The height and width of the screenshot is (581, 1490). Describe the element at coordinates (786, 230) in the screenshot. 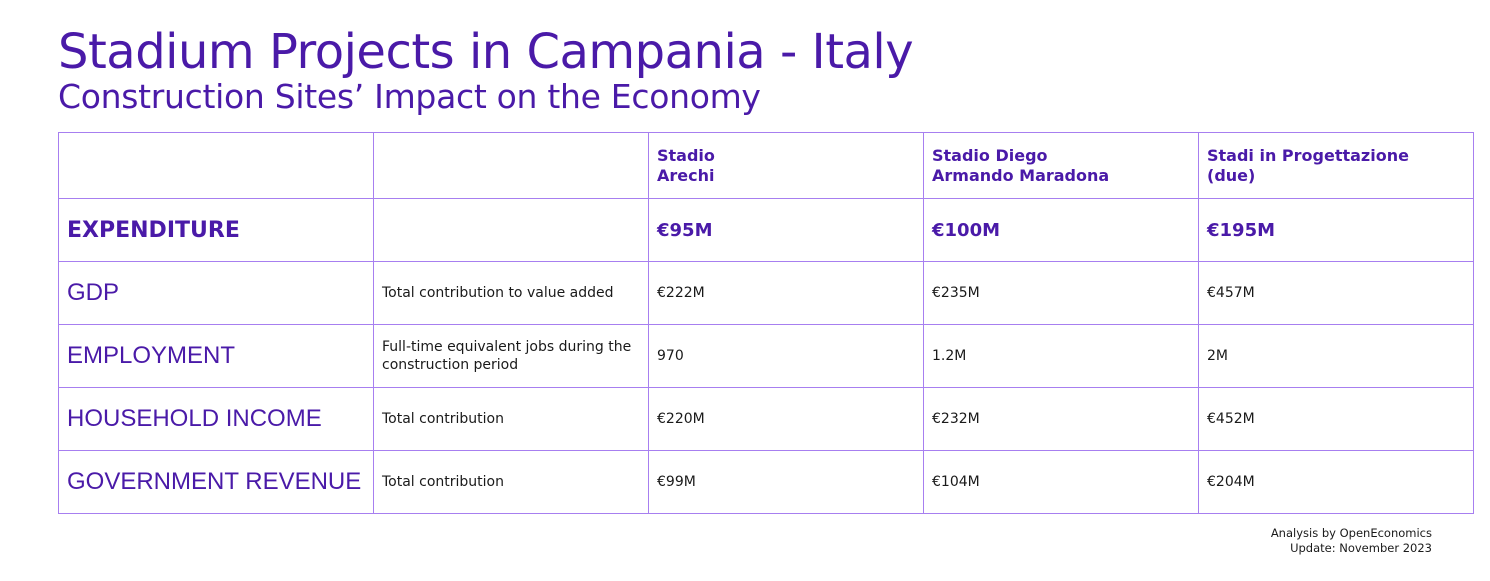

I see `value-expenditure-arechi: €95M` at that location.